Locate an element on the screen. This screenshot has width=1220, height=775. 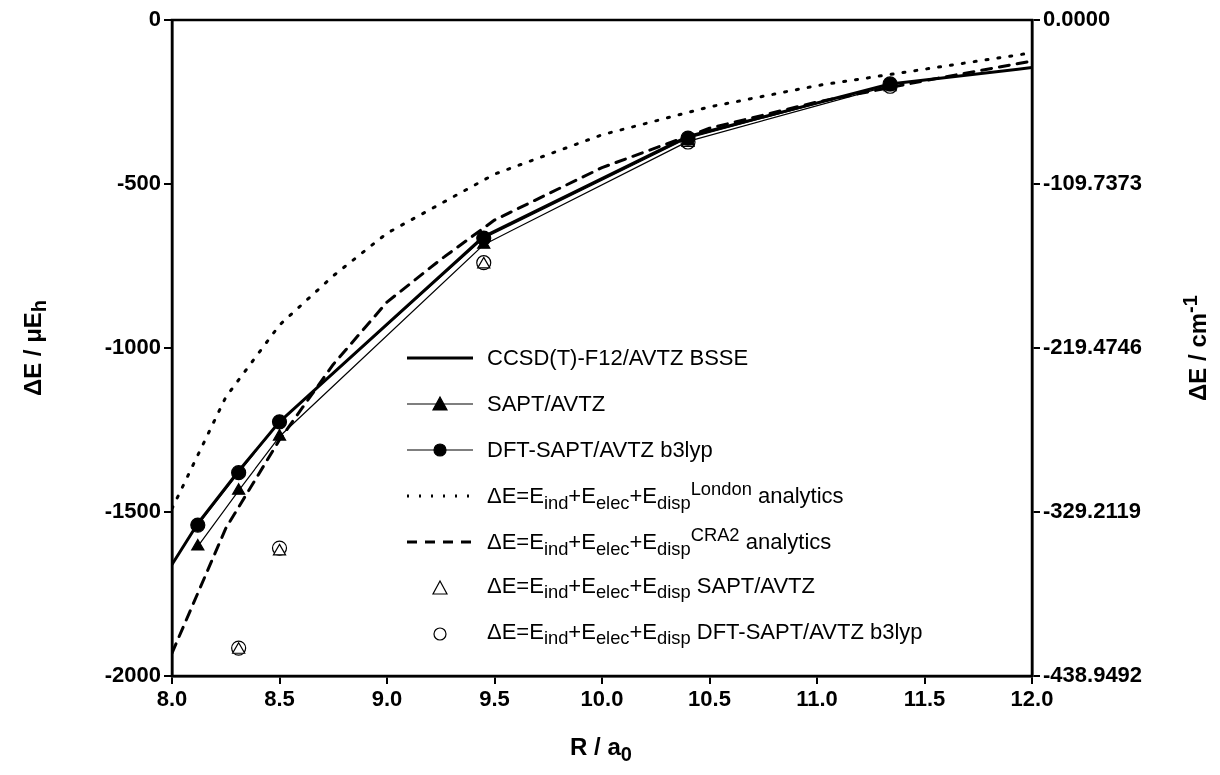
y-tick-label: -1000 is located at coordinates (132, 347).